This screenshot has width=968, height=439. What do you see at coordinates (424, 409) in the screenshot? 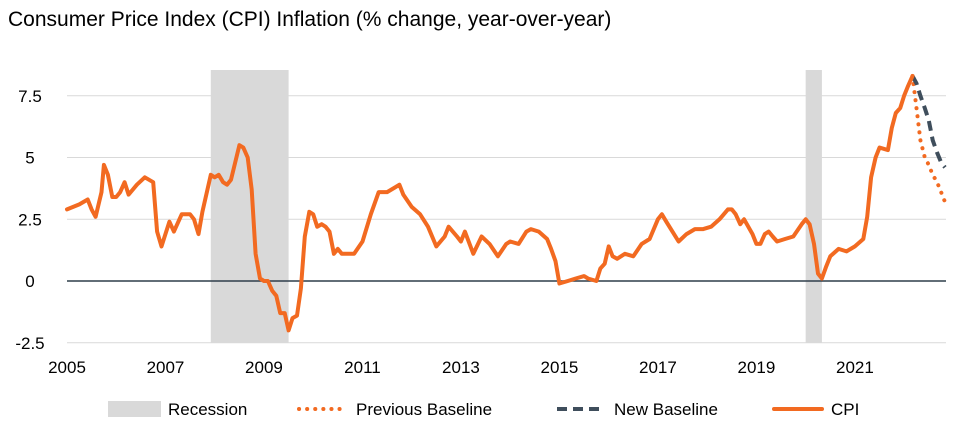
I see `legend-label: Previous Baseline` at bounding box center [424, 409].